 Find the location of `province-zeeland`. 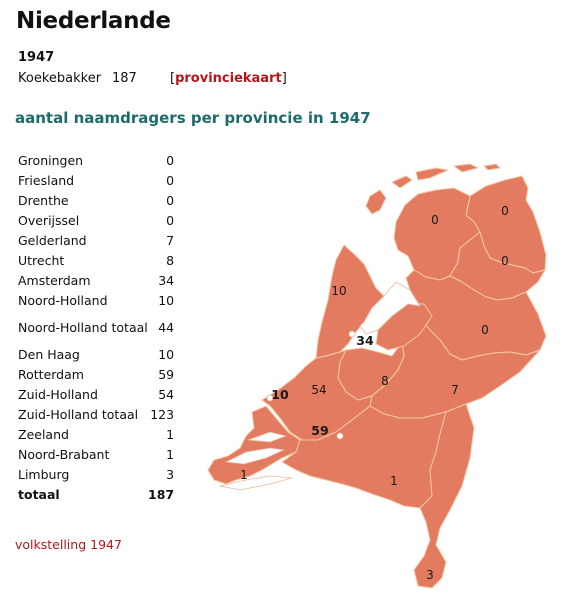

province-zeeland is located at coordinates (254, 445).